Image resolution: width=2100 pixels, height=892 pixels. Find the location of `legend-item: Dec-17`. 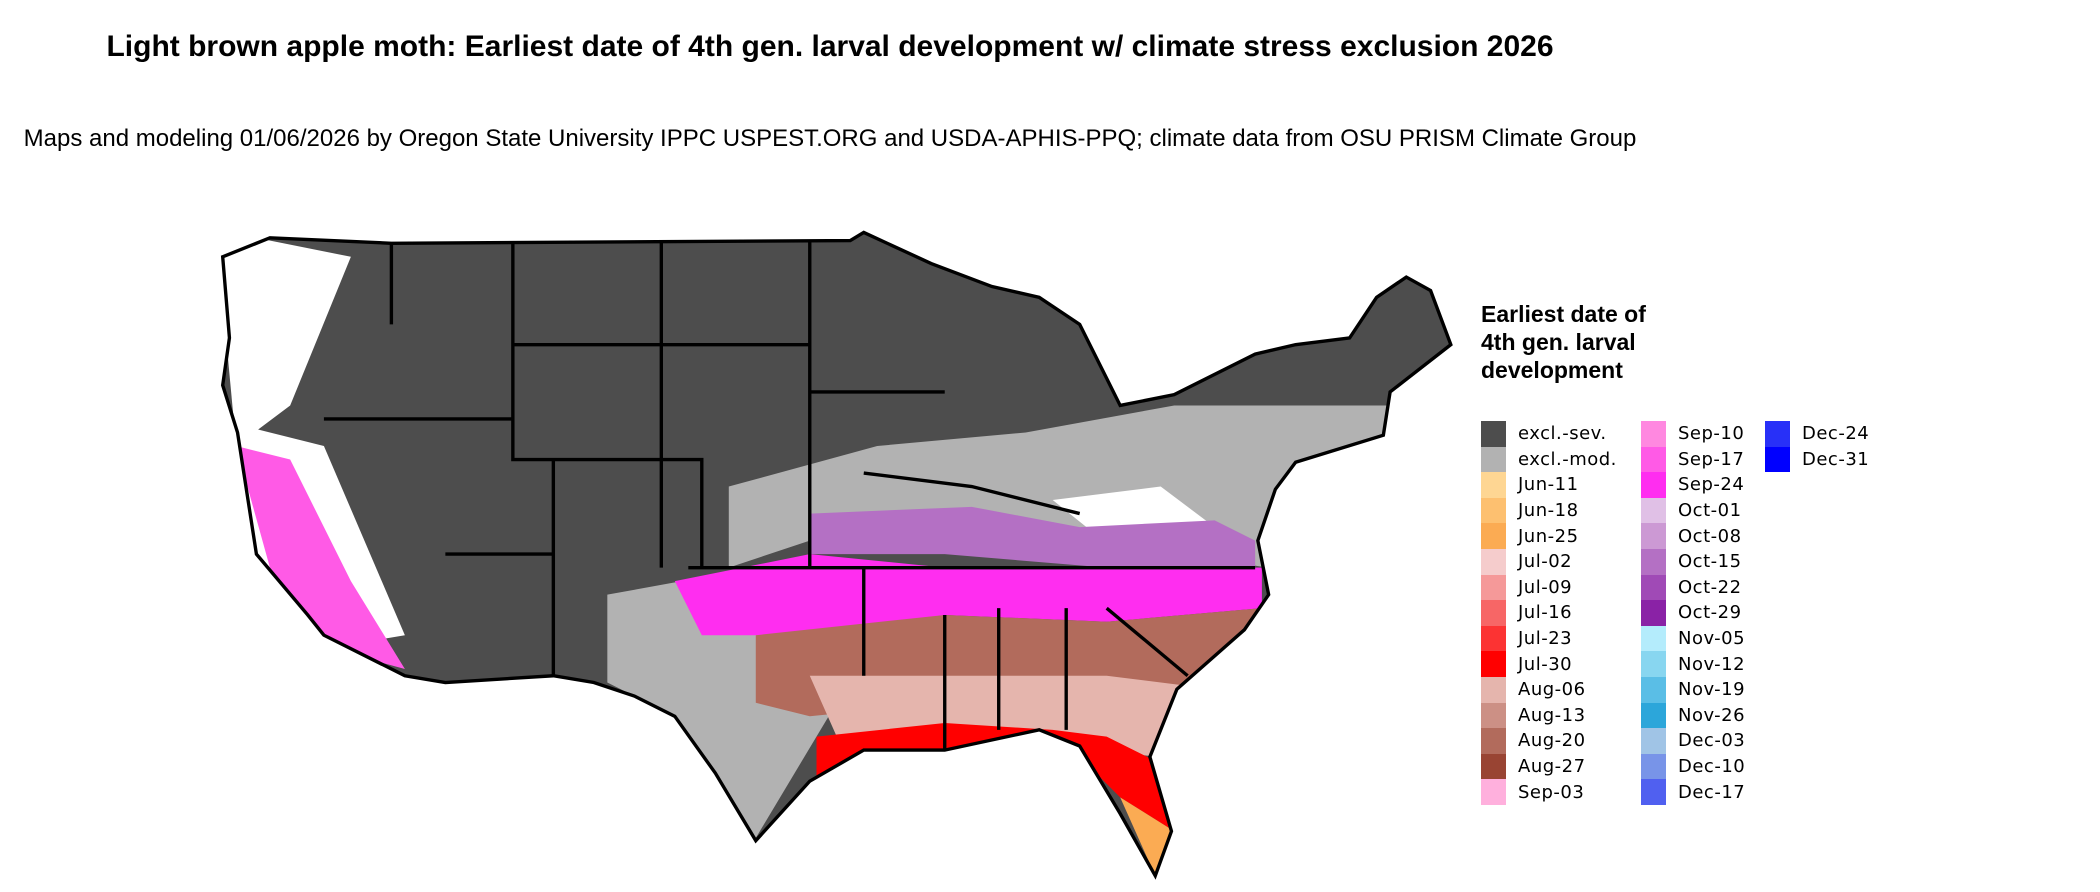

legend-item: Dec-17 is located at coordinates (1693, 792).